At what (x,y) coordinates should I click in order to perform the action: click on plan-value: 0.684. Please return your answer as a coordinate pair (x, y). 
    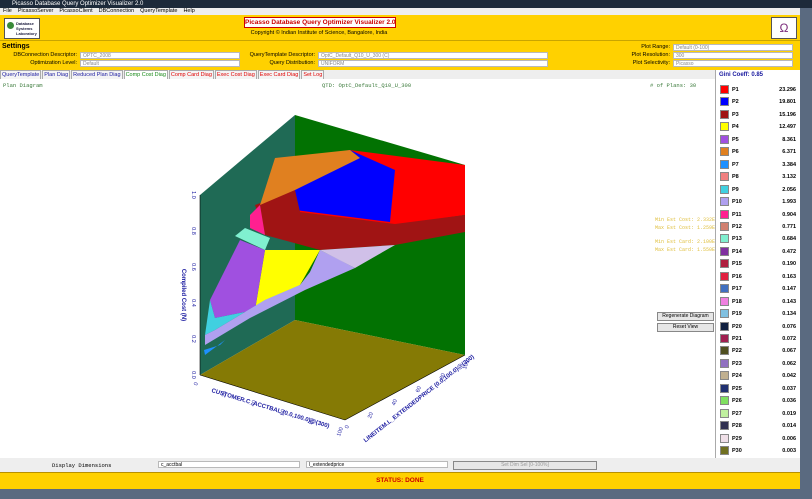
    Looking at the image, I should click on (789, 239).